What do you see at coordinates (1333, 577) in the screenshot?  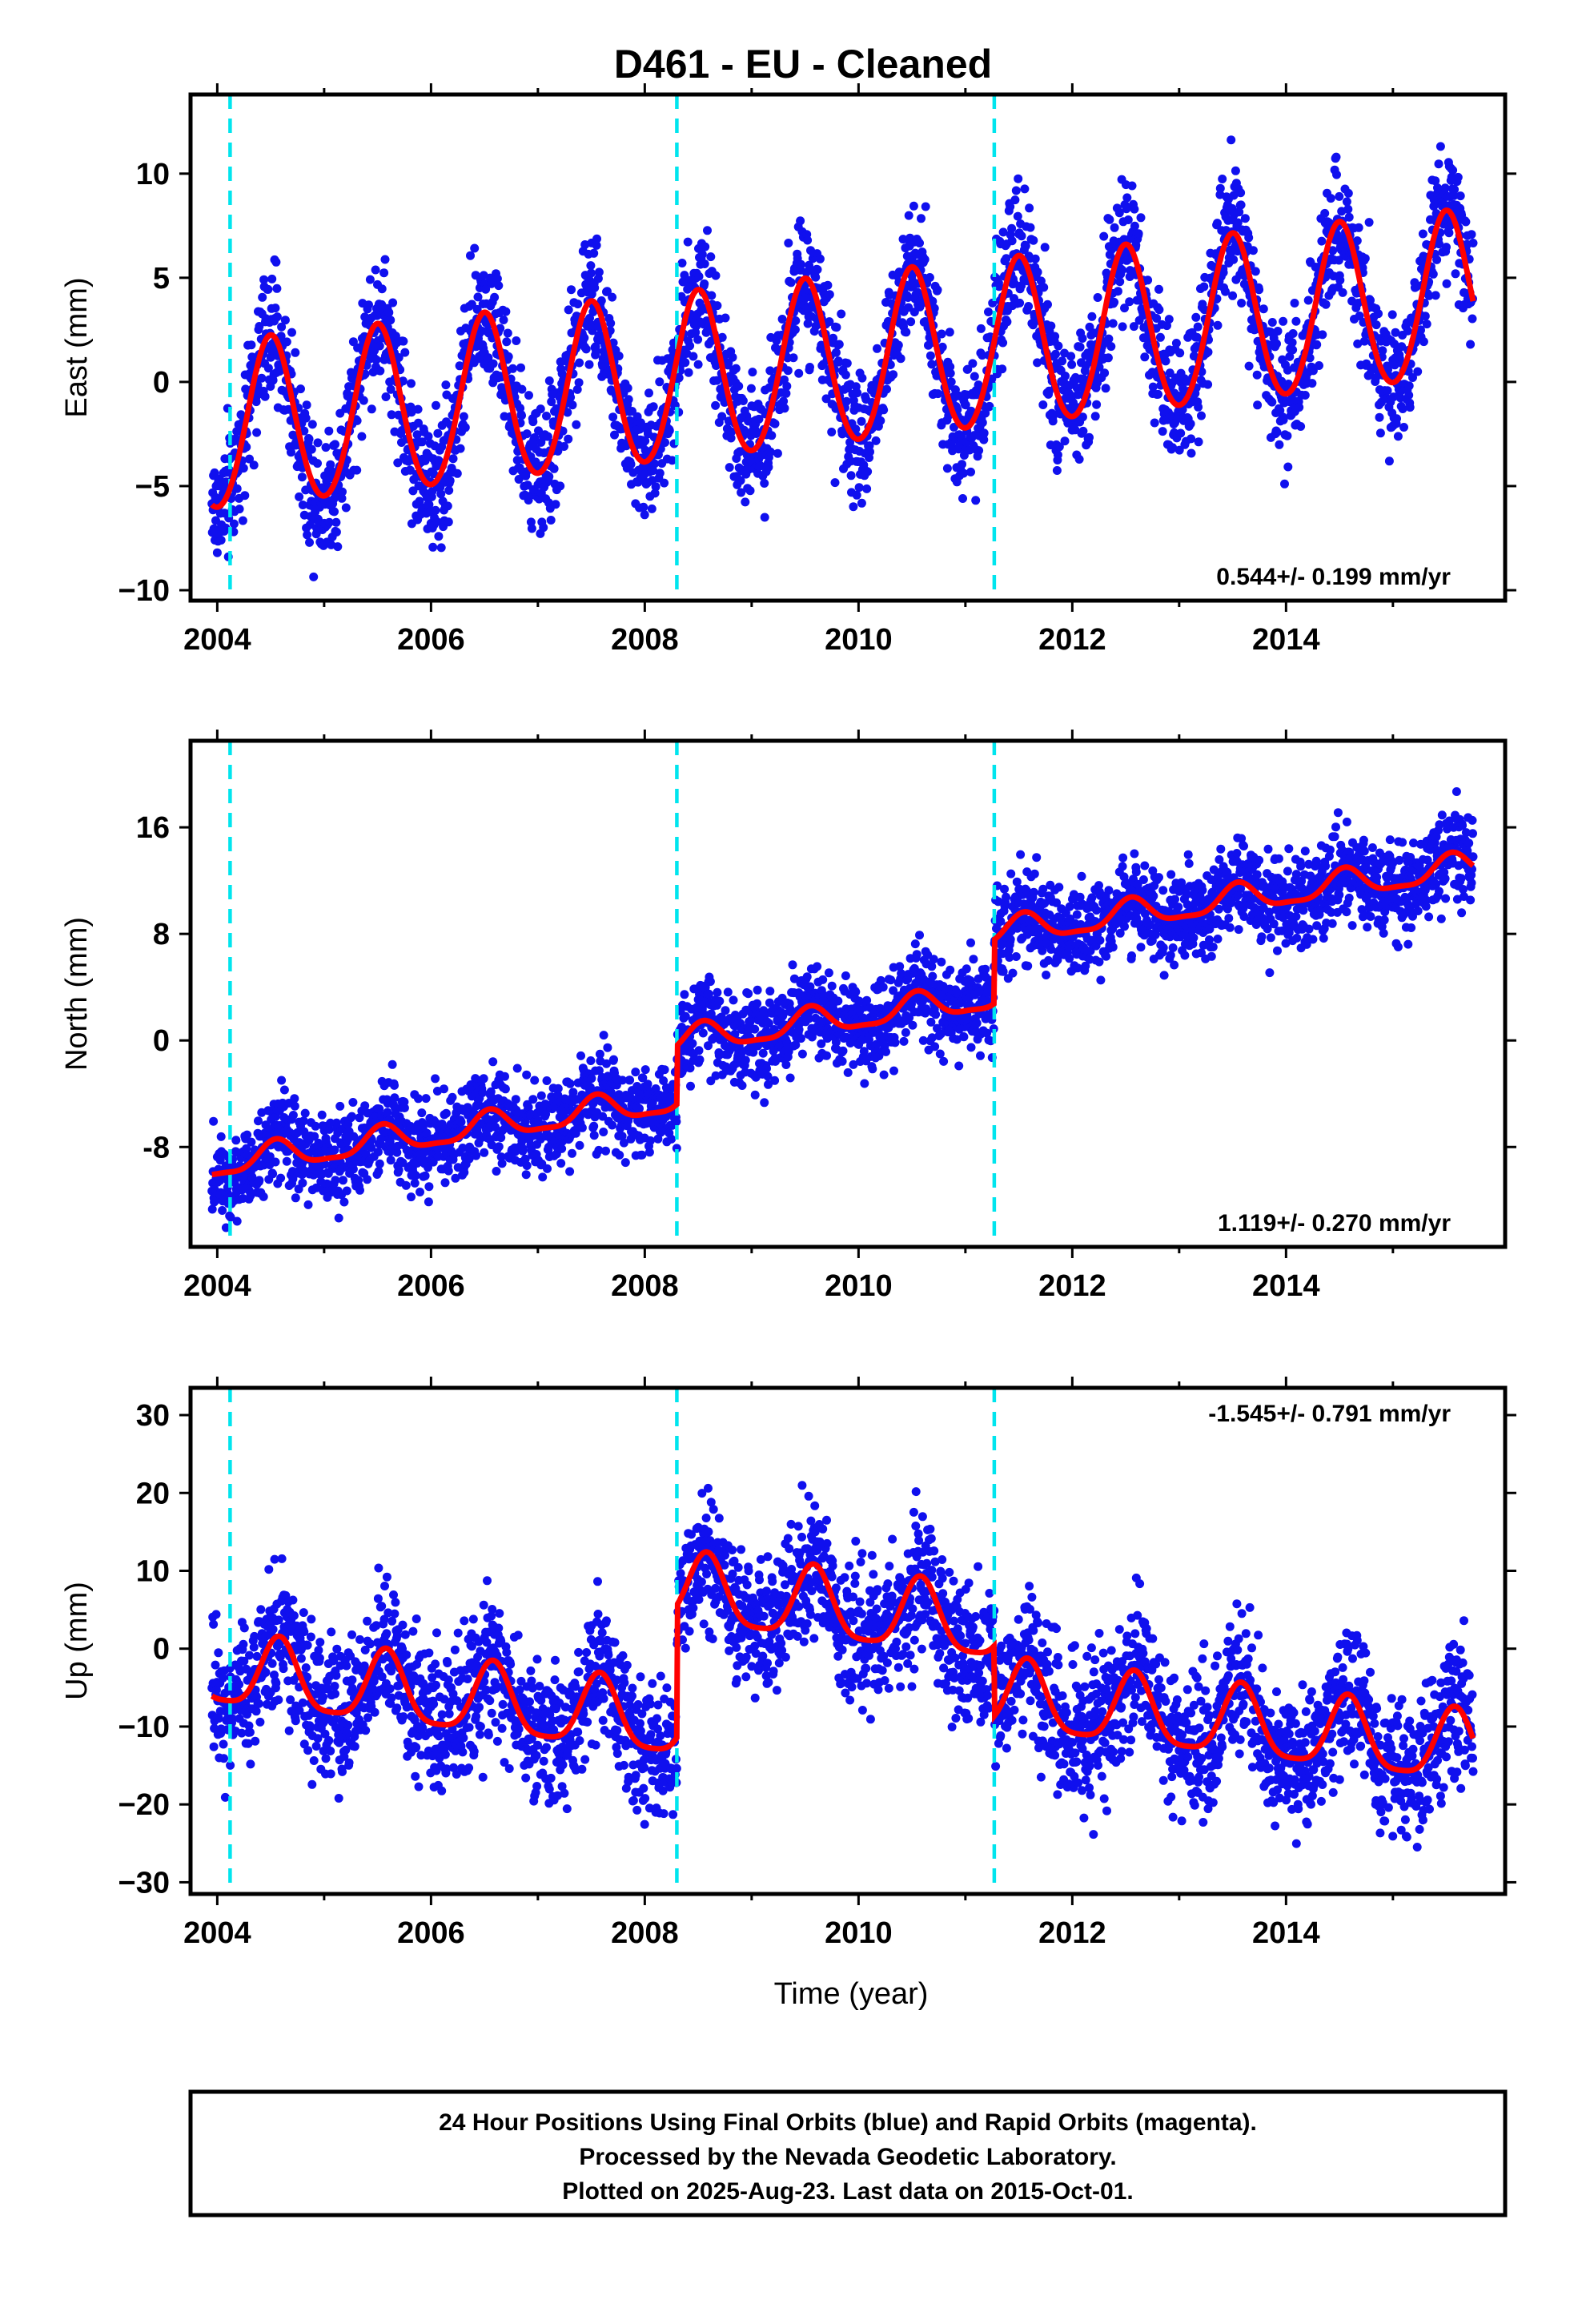 I see `rate-label: 0.544+/- 0.199 mm/yr` at bounding box center [1333, 577].